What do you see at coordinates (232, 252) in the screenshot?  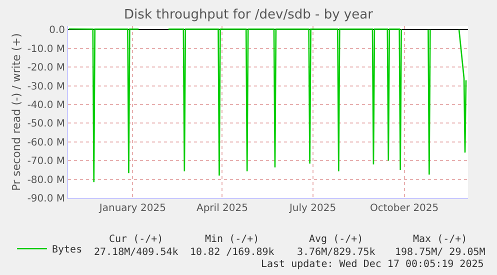 I see `text: 10.82 /169.89k` at bounding box center [232, 252].